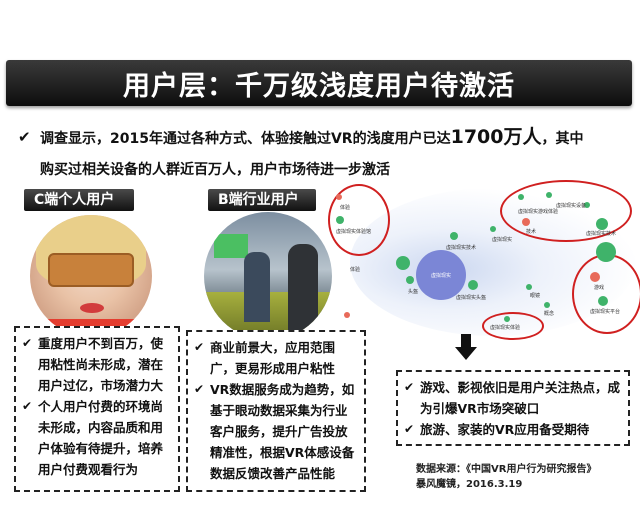 This screenshot has height=512, width=640. Describe the element at coordinates (101, 438) in the screenshot. I see `c-user-point-text: 个人用户付费的环境尚未形成，内容品质和用户体验有待提升，培养用户付费观看行为` at that location.